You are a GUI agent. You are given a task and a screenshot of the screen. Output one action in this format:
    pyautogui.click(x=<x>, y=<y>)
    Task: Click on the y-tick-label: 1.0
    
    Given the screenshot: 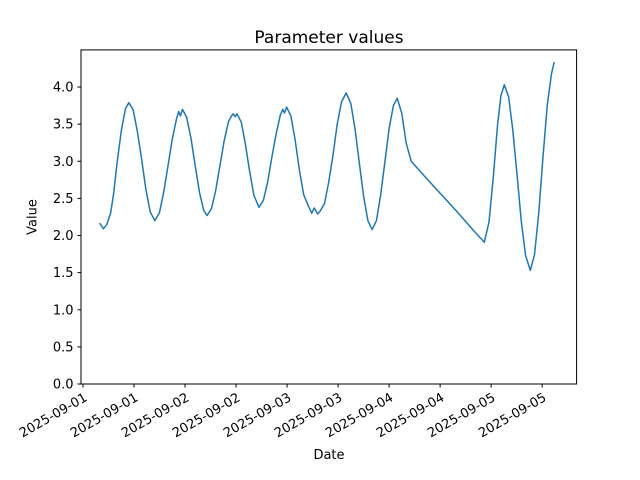 What is the action you would take?
    pyautogui.click(x=63, y=310)
    